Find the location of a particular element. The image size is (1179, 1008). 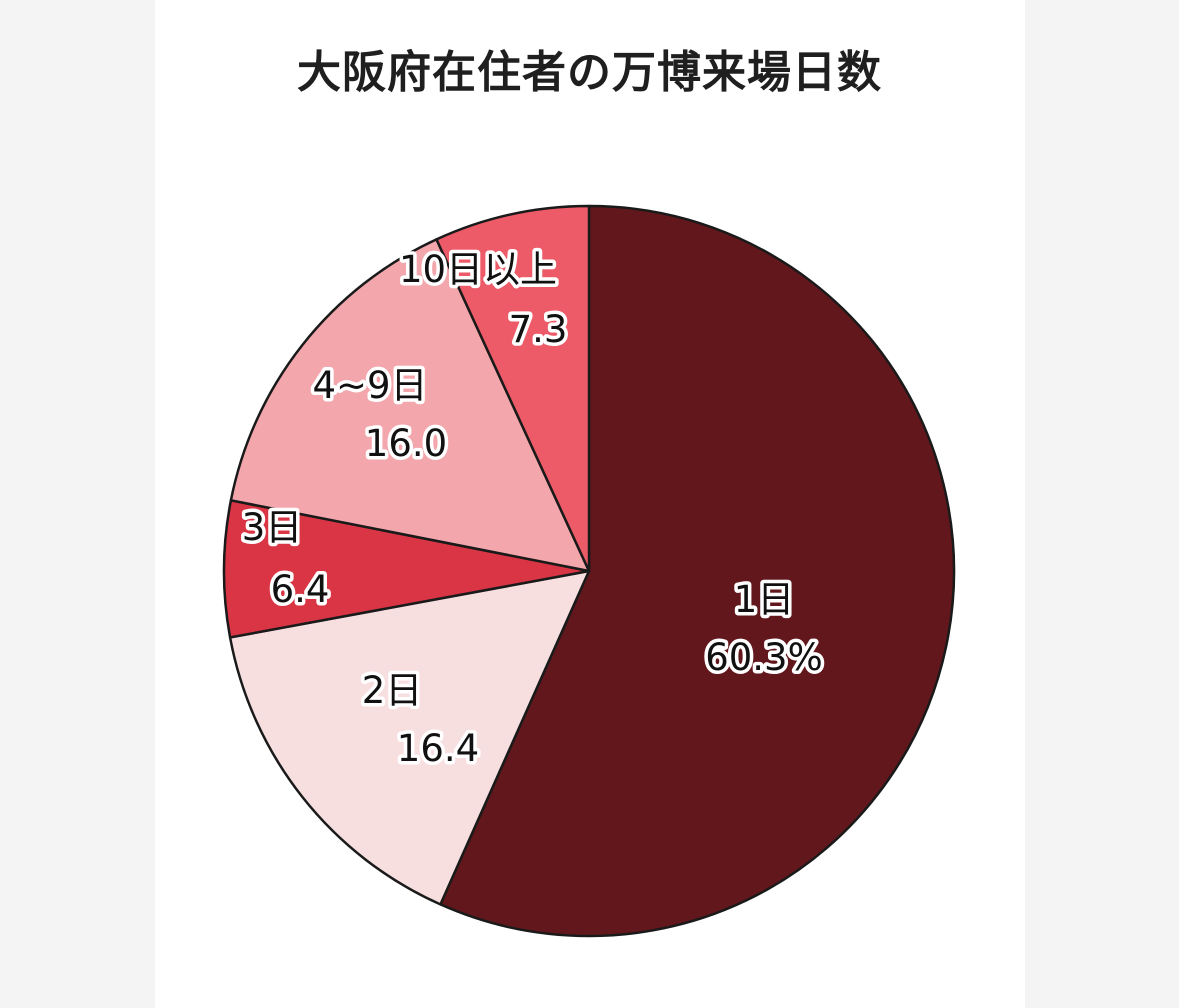

slice-value-5: 7.3 is located at coordinates (538, 329).